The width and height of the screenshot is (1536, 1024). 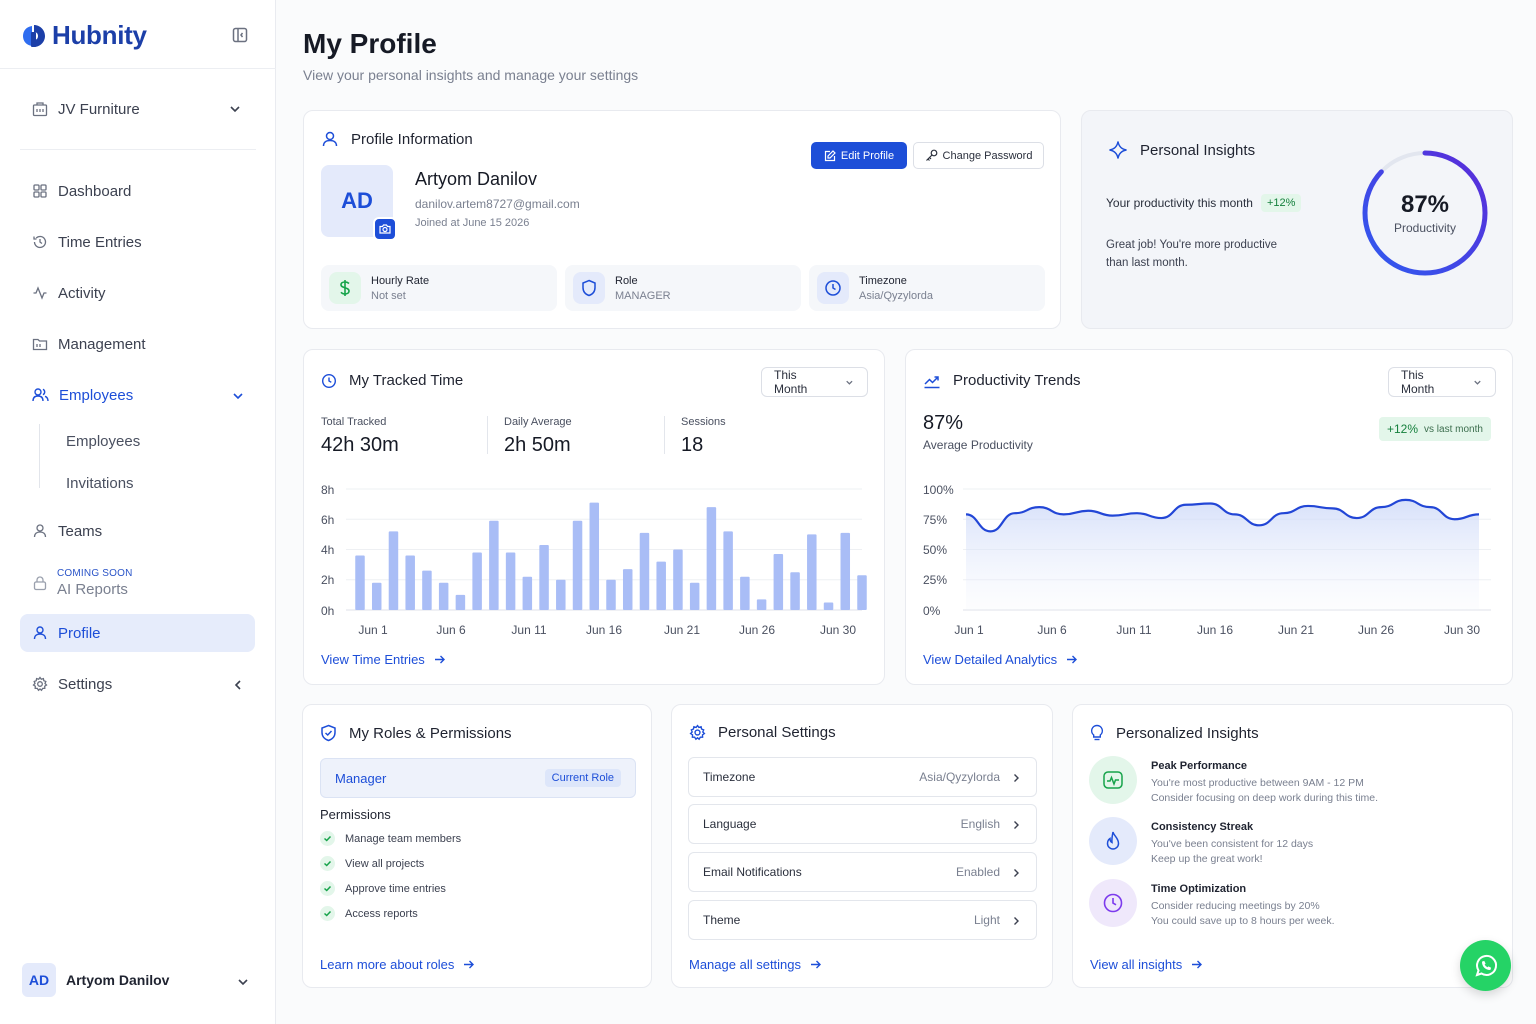 What do you see at coordinates (476, 179) in the screenshot?
I see `profile-name: Artyom Danilov` at bounding box center [476, 179].